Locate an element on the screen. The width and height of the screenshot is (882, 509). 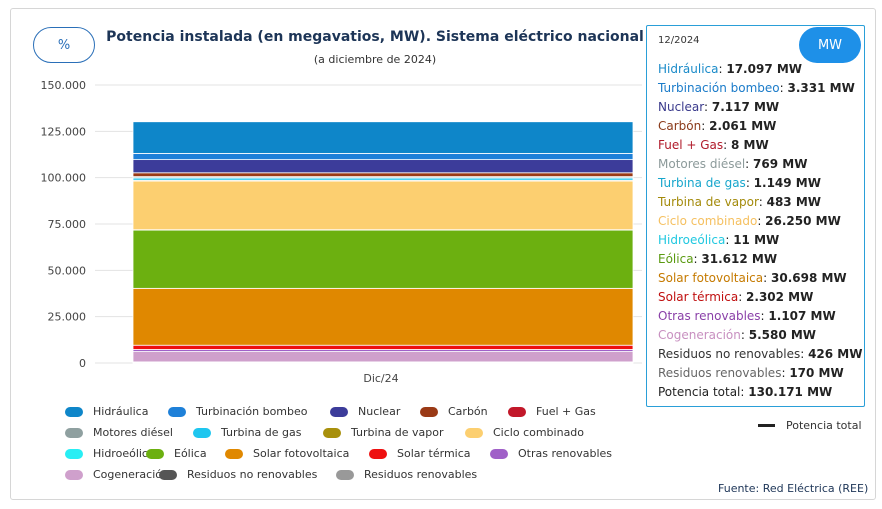
tooltip-row-value: 170 MW is located at coordinates (816, 373).